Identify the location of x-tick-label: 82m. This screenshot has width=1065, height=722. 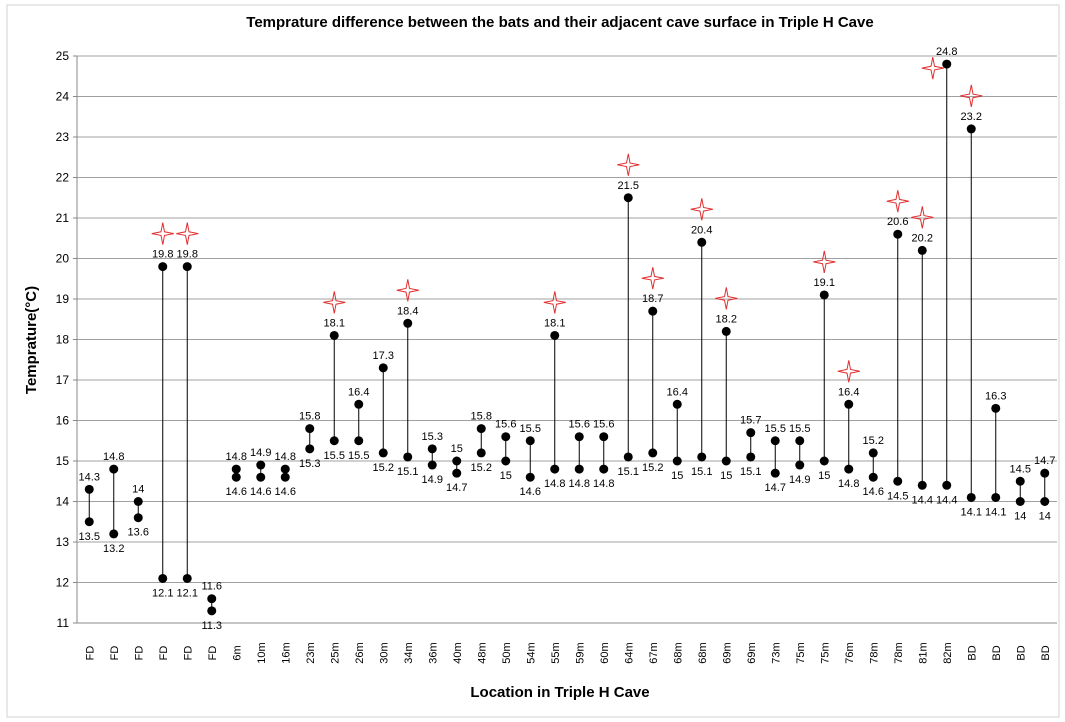
(948, 652).